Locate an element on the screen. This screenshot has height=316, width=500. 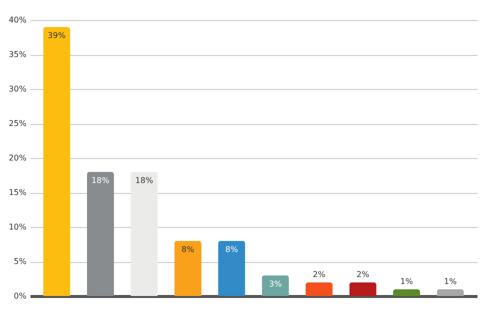
y-tick-label: 20% is located at coordinates (17, 158).